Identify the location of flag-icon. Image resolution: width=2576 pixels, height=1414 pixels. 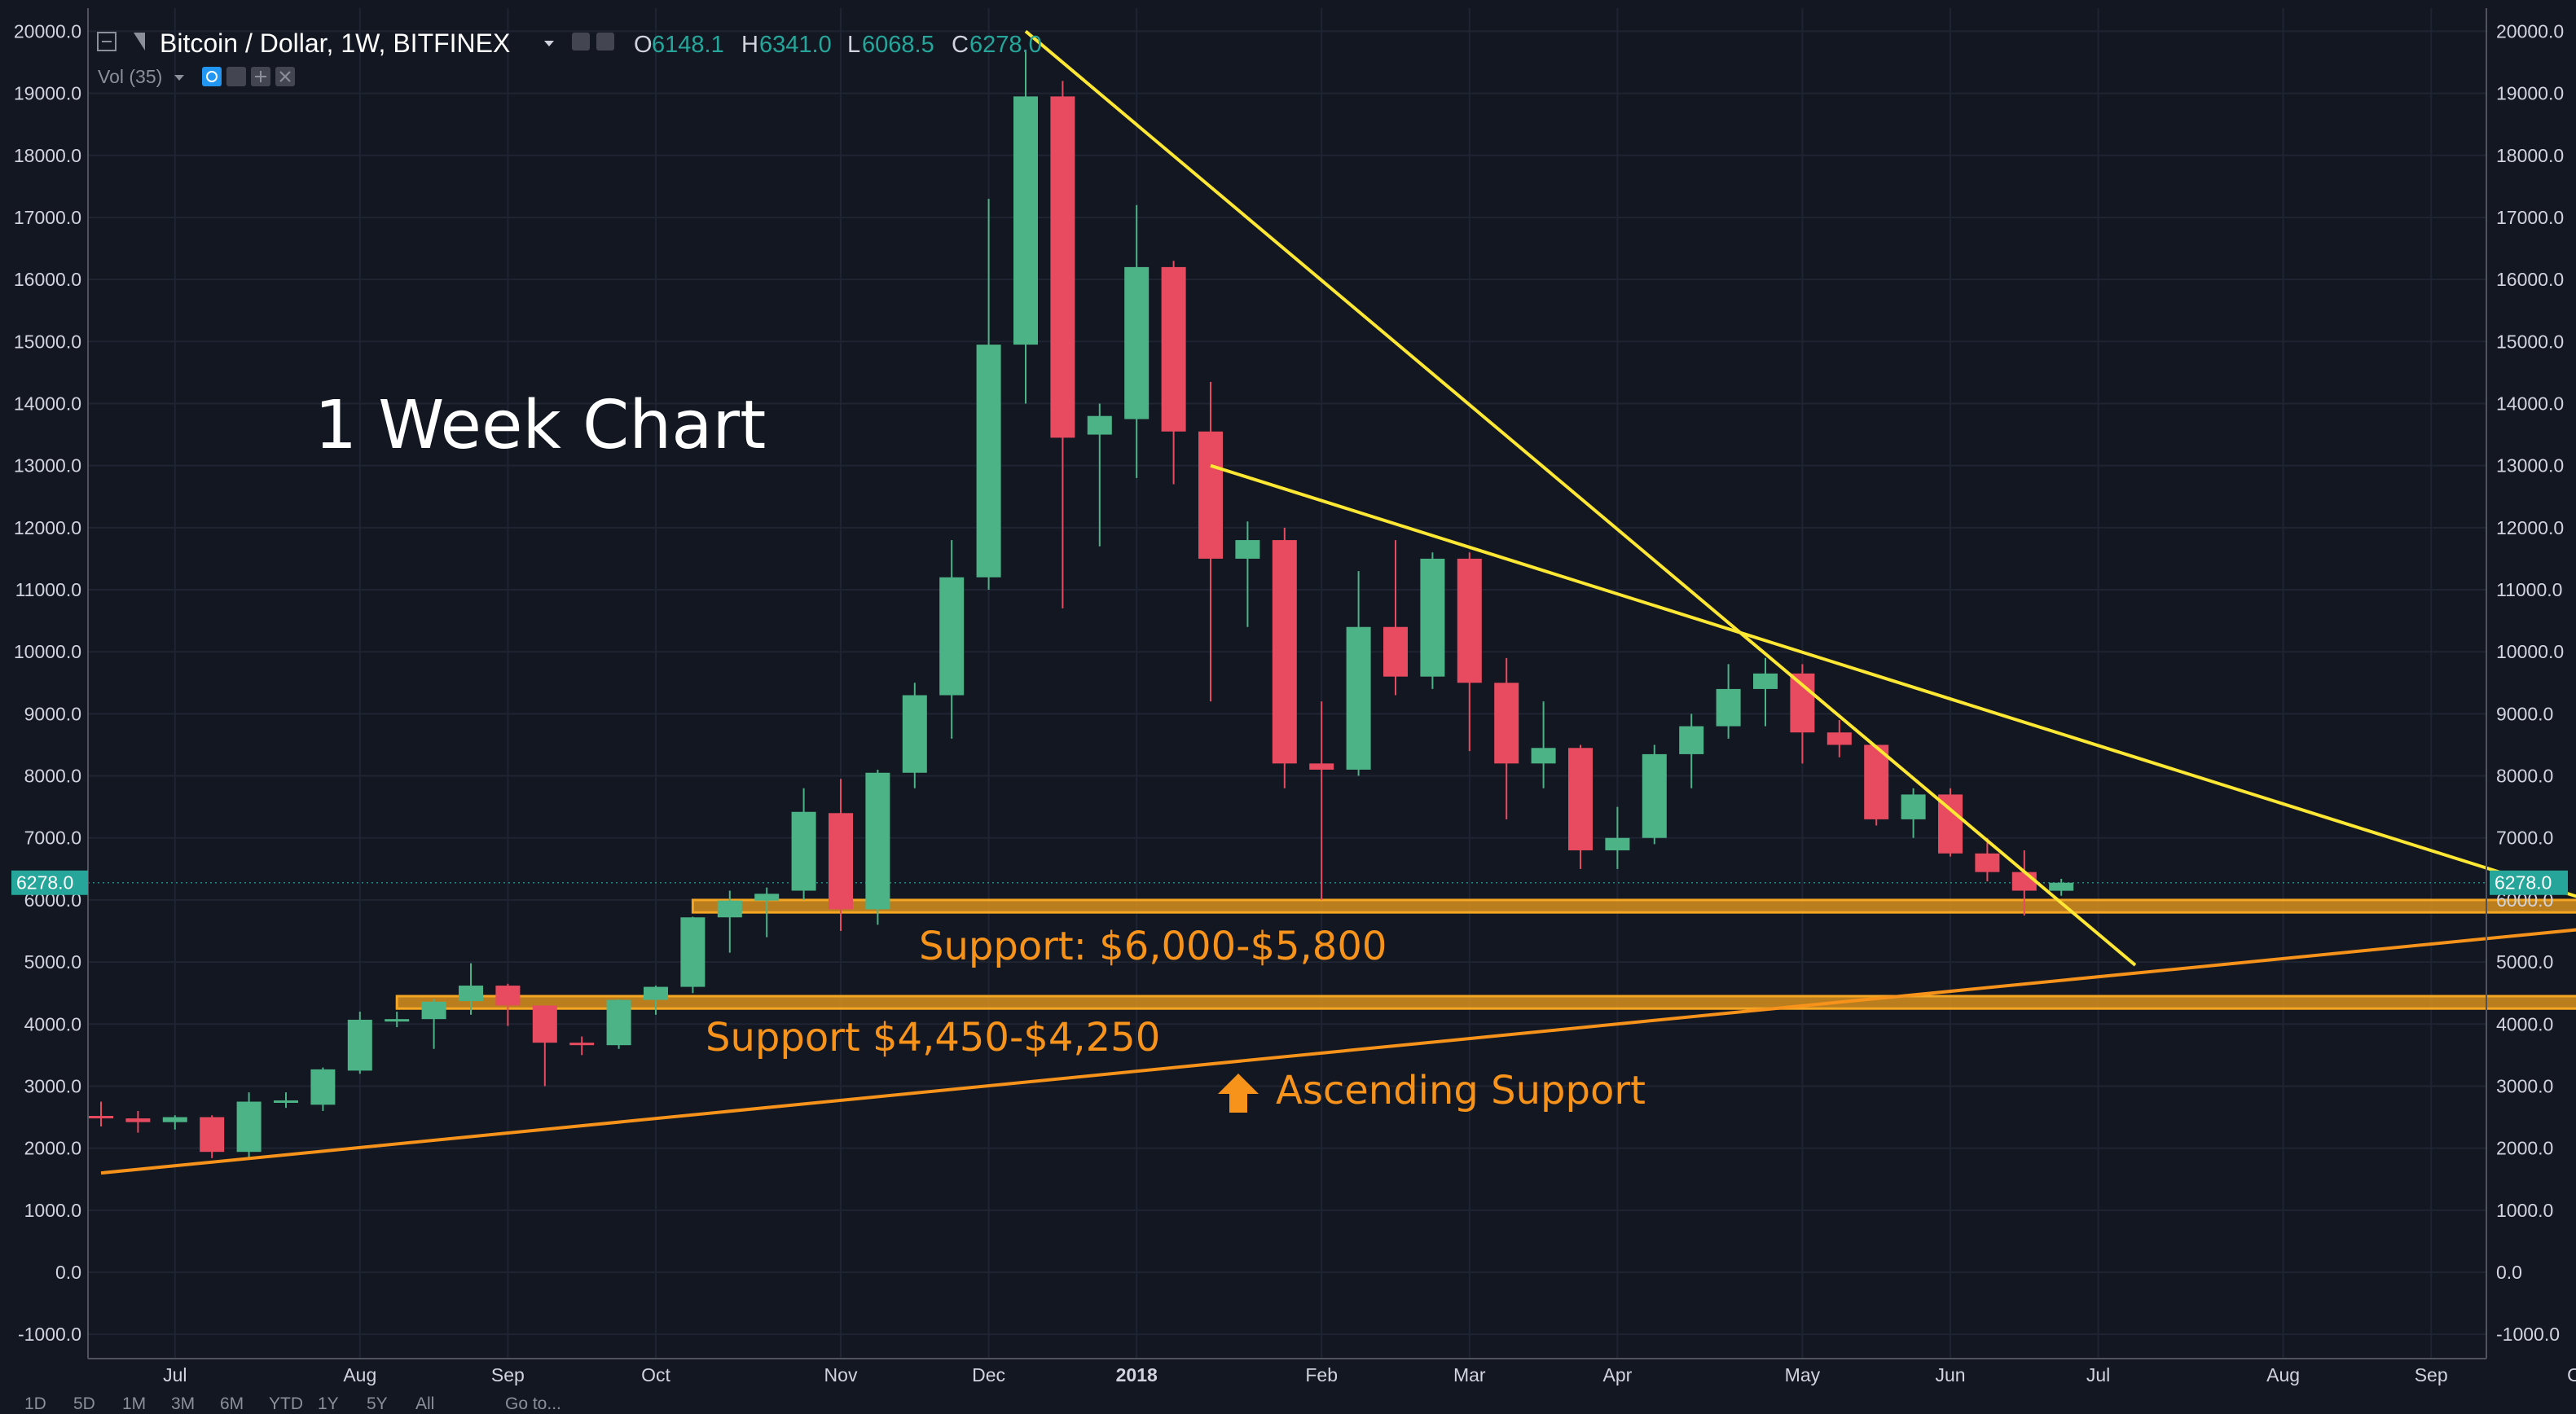
(139, 41).